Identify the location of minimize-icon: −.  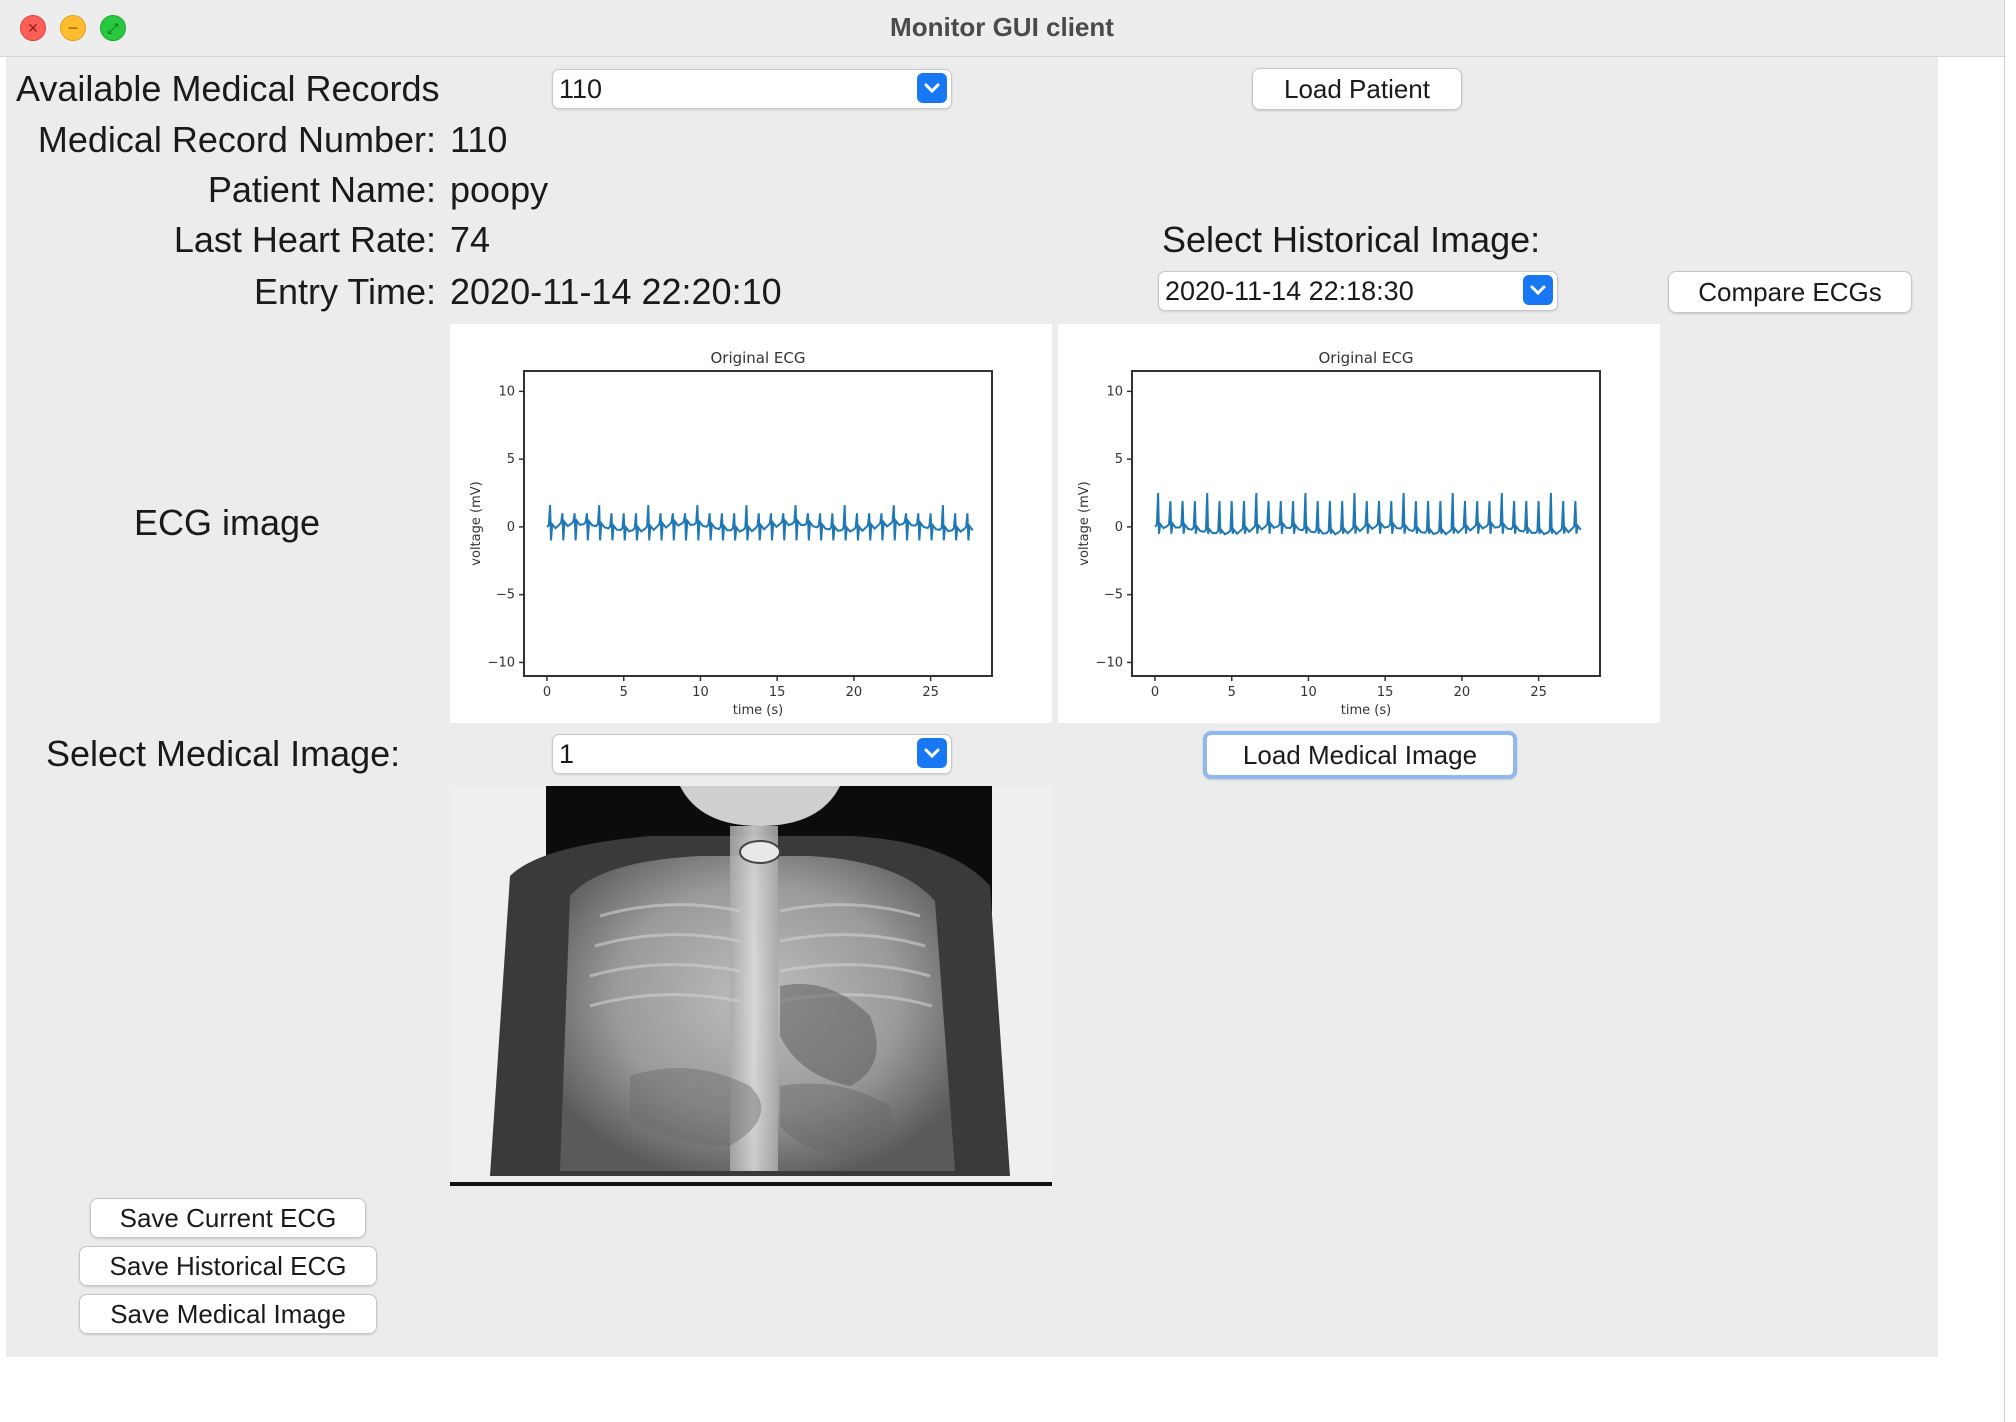
(73, 28).